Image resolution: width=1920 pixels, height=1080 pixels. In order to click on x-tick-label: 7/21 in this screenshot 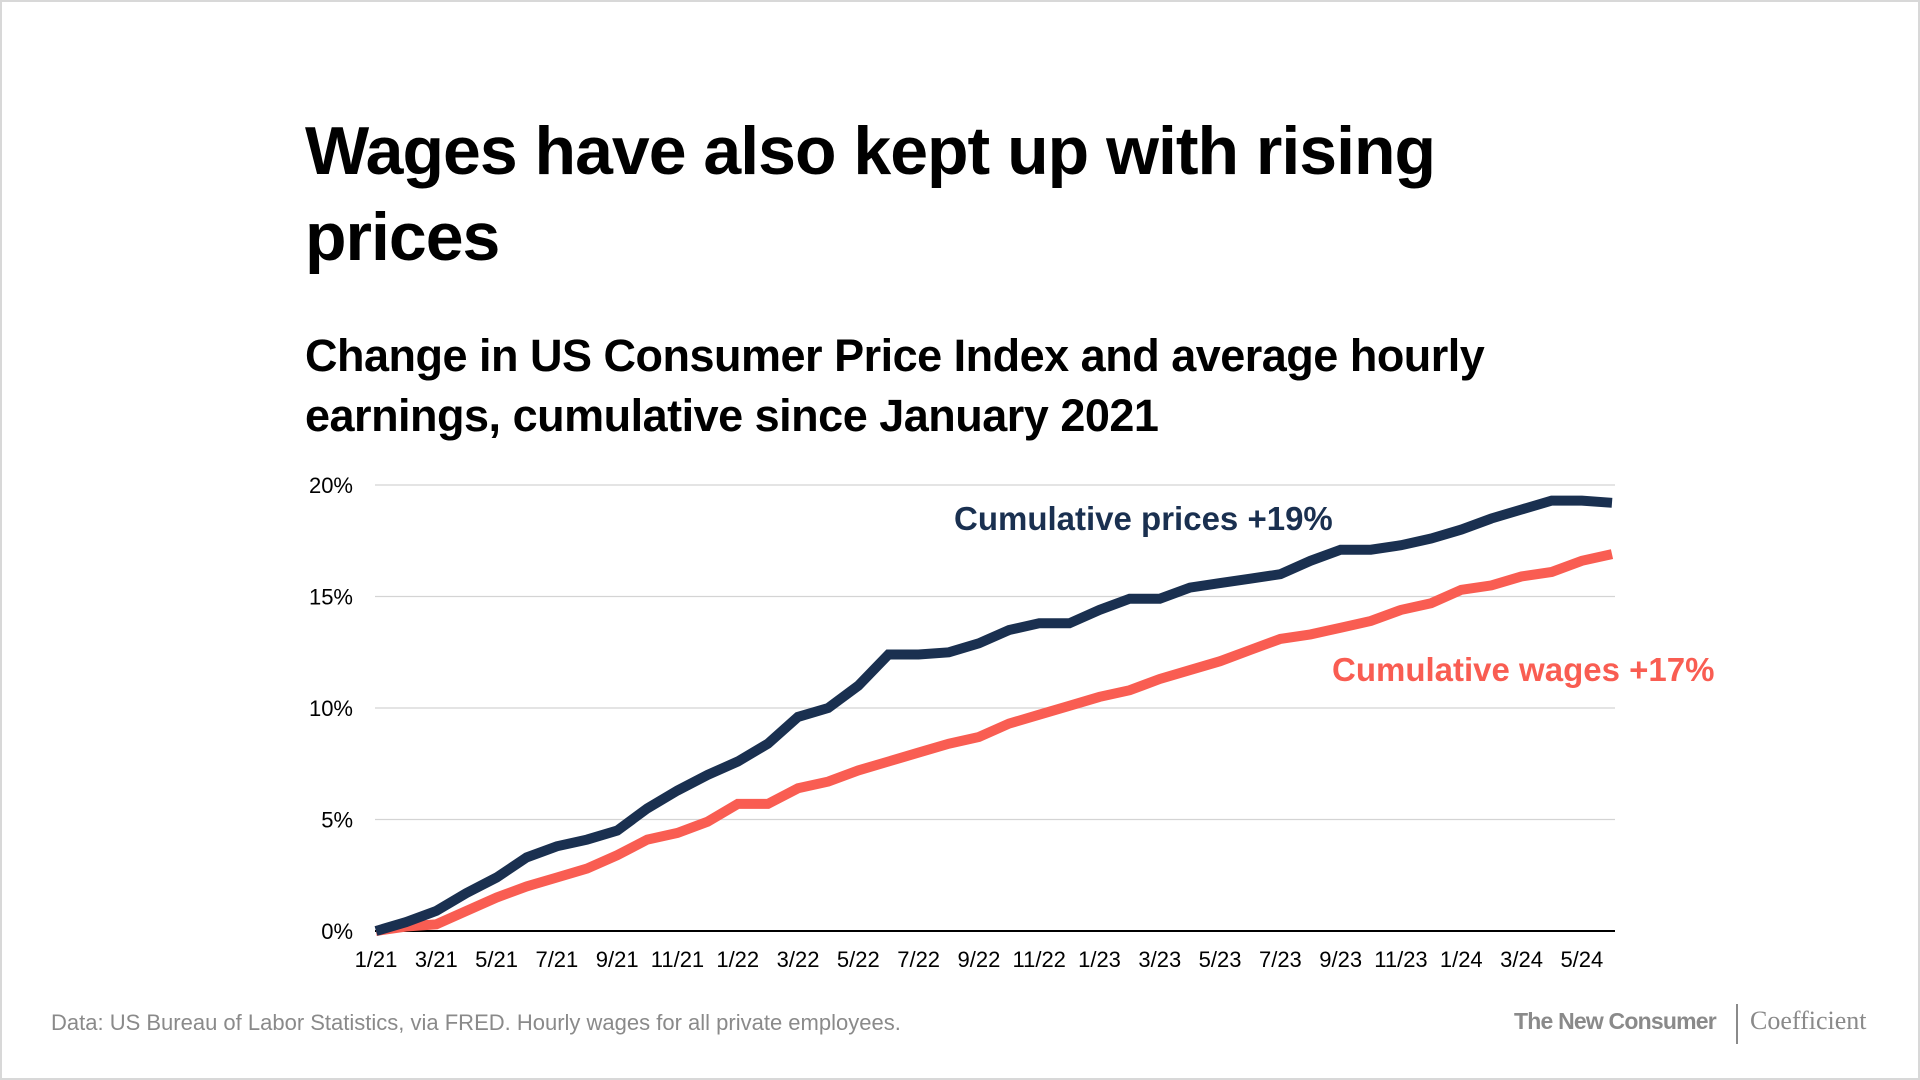, I will do `click(556, 959)`.